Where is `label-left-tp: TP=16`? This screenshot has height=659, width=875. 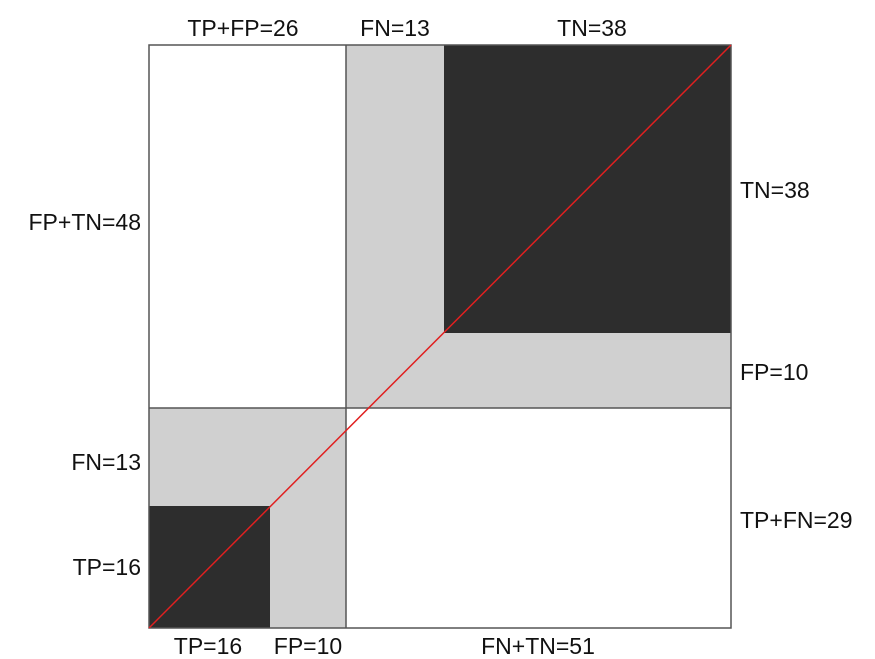 label-left-tp: TP=16 is located at coordinates (107, 567).